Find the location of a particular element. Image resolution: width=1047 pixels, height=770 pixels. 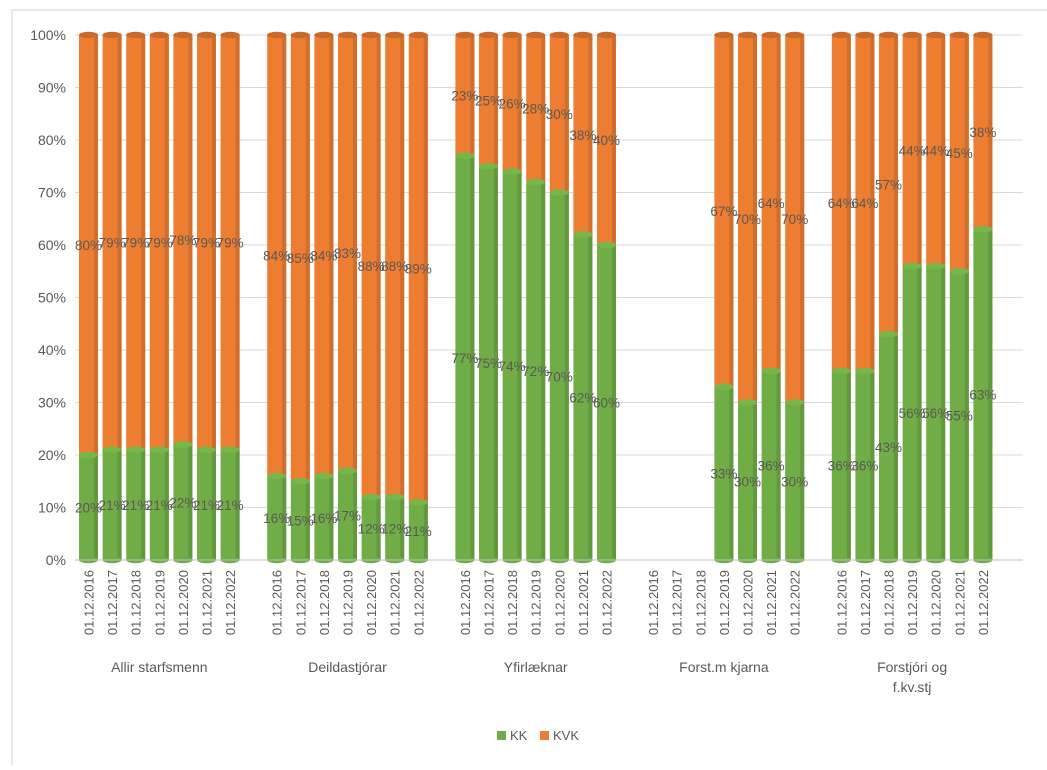

x-tick-label: 01.12.2020 is located at coordinates (748, 602).